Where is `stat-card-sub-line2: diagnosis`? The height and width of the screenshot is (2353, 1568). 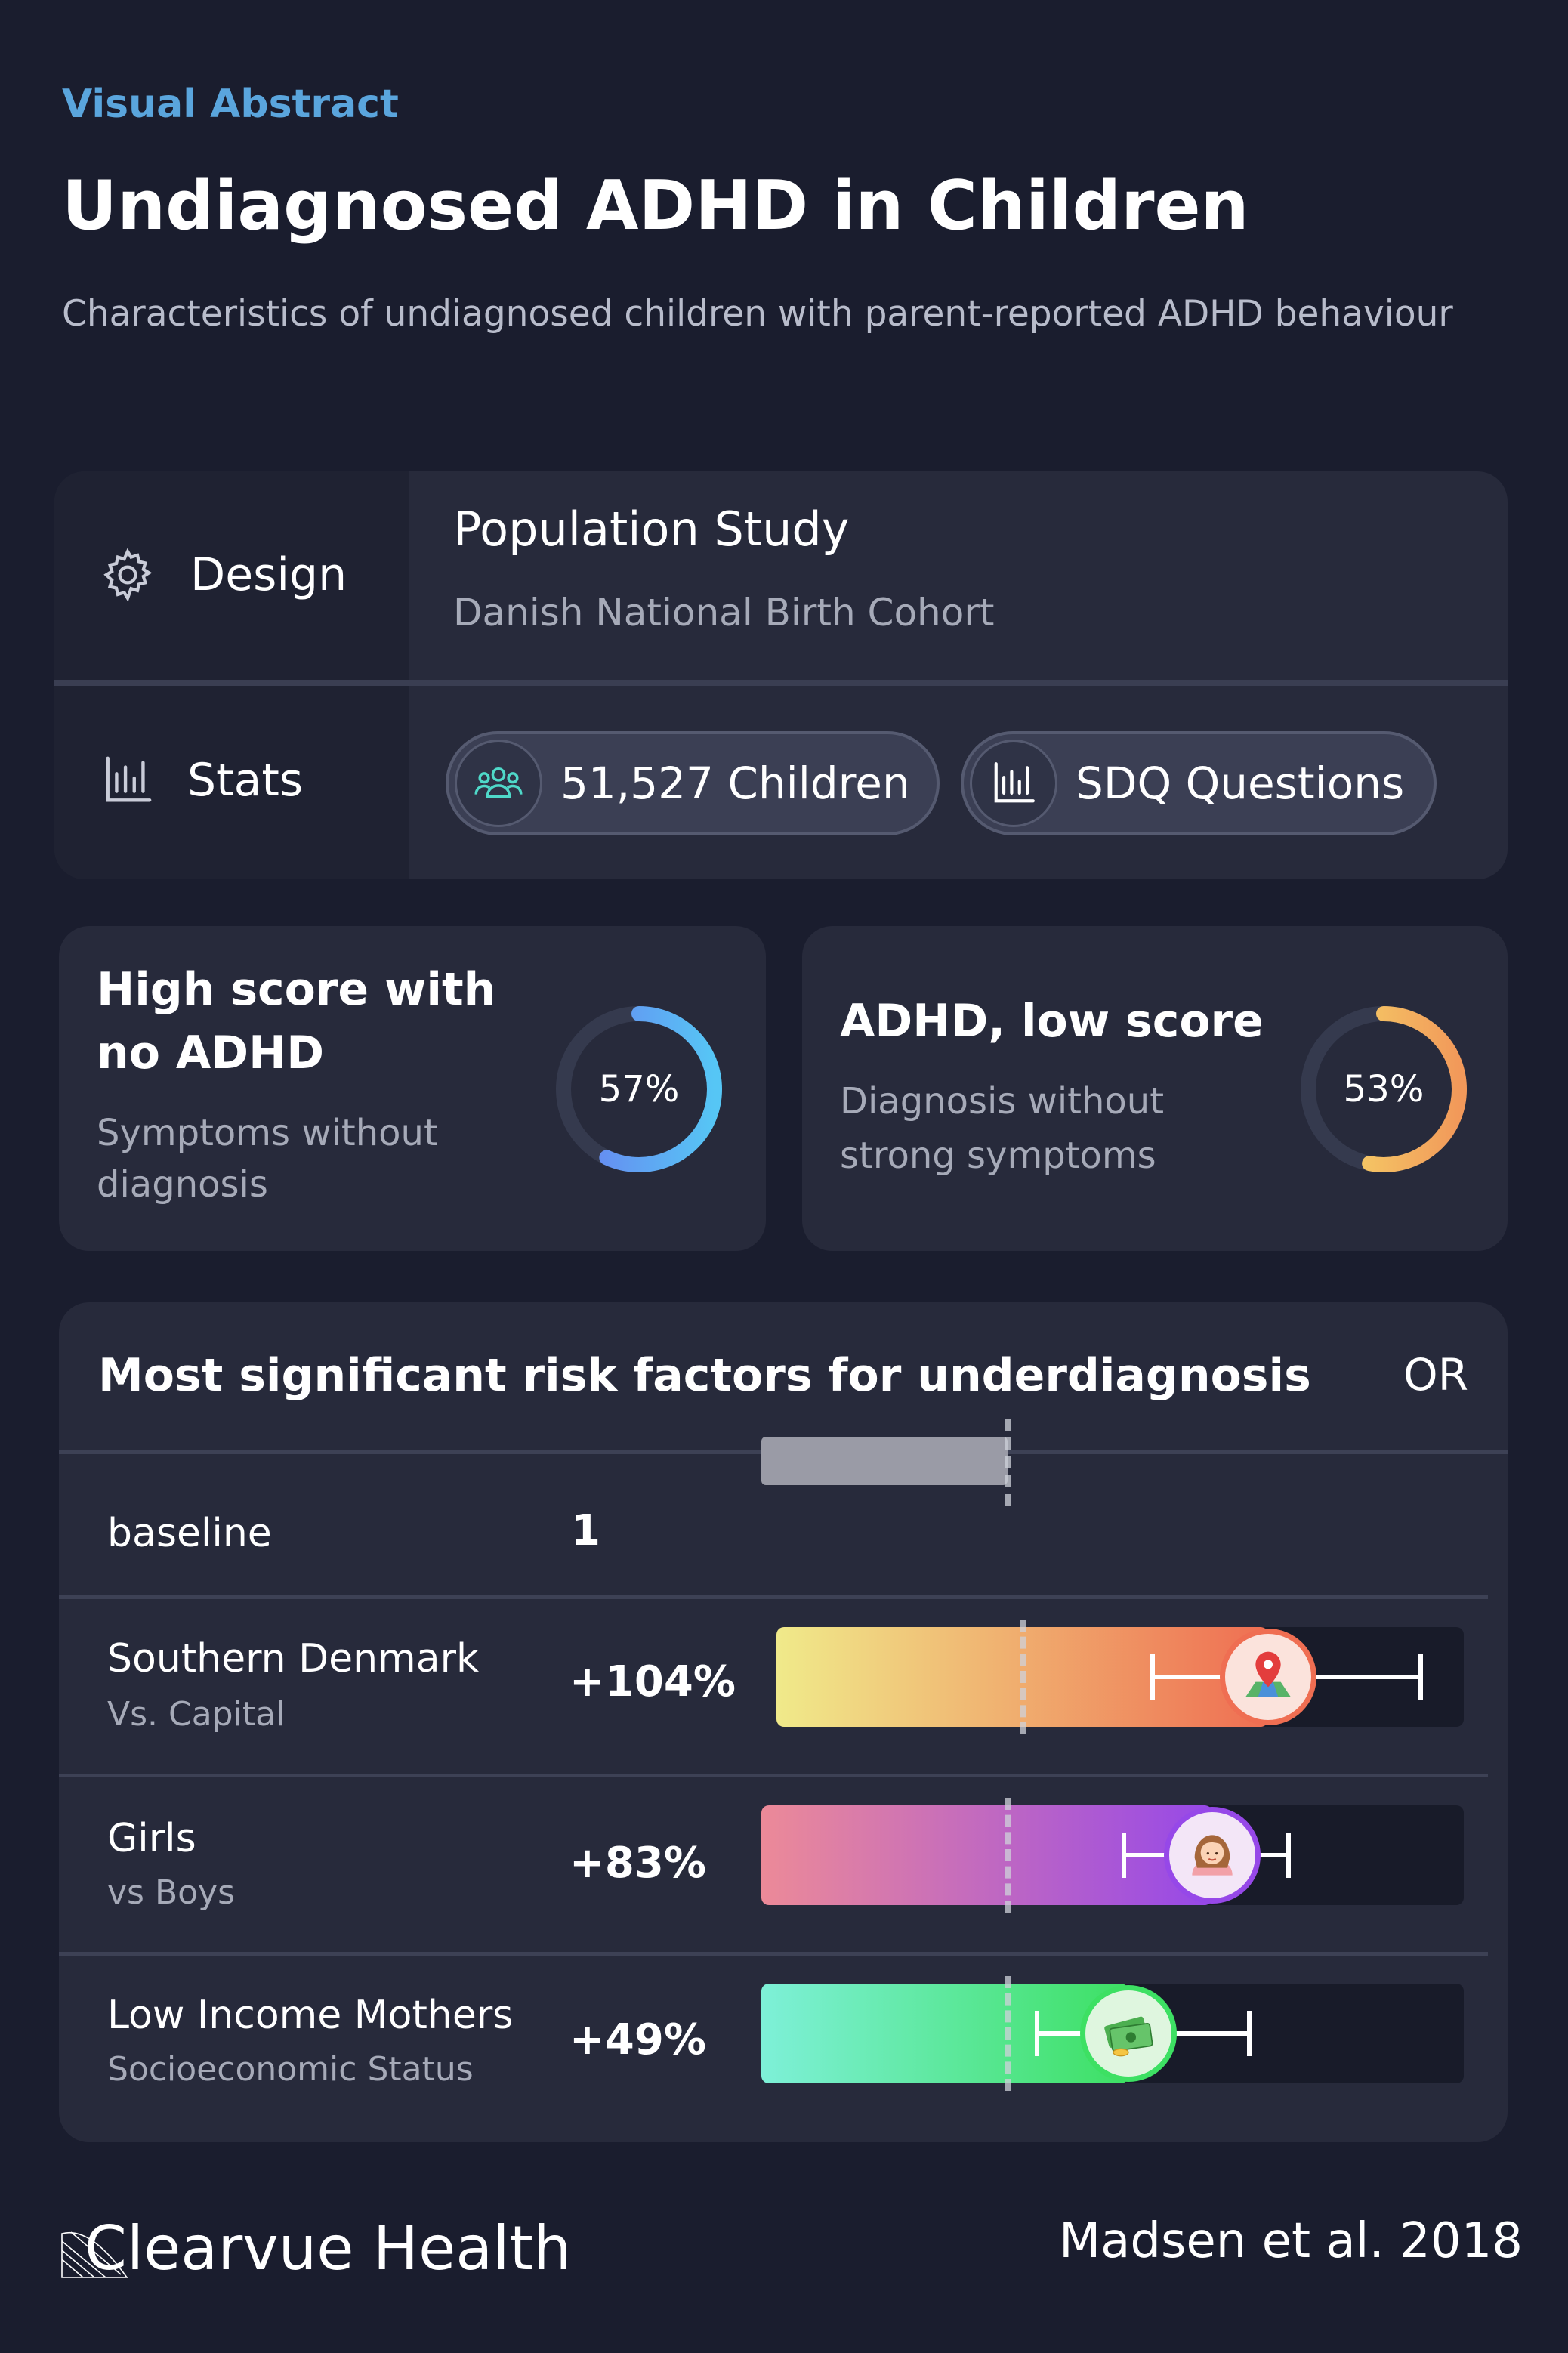
stat-card-sub-line2: diagnosis is located at coordinates (182, 1184).